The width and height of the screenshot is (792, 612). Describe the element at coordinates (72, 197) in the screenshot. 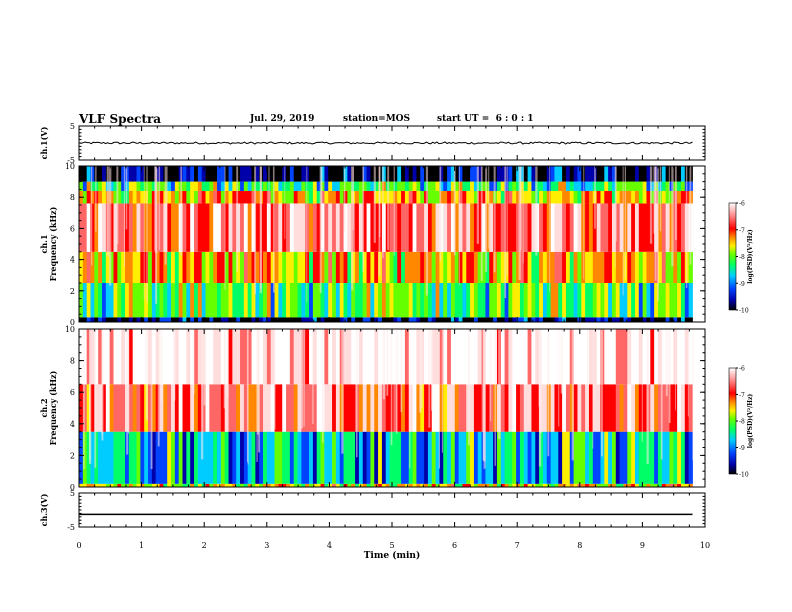

I see `y-tick-label: 8` at that location.